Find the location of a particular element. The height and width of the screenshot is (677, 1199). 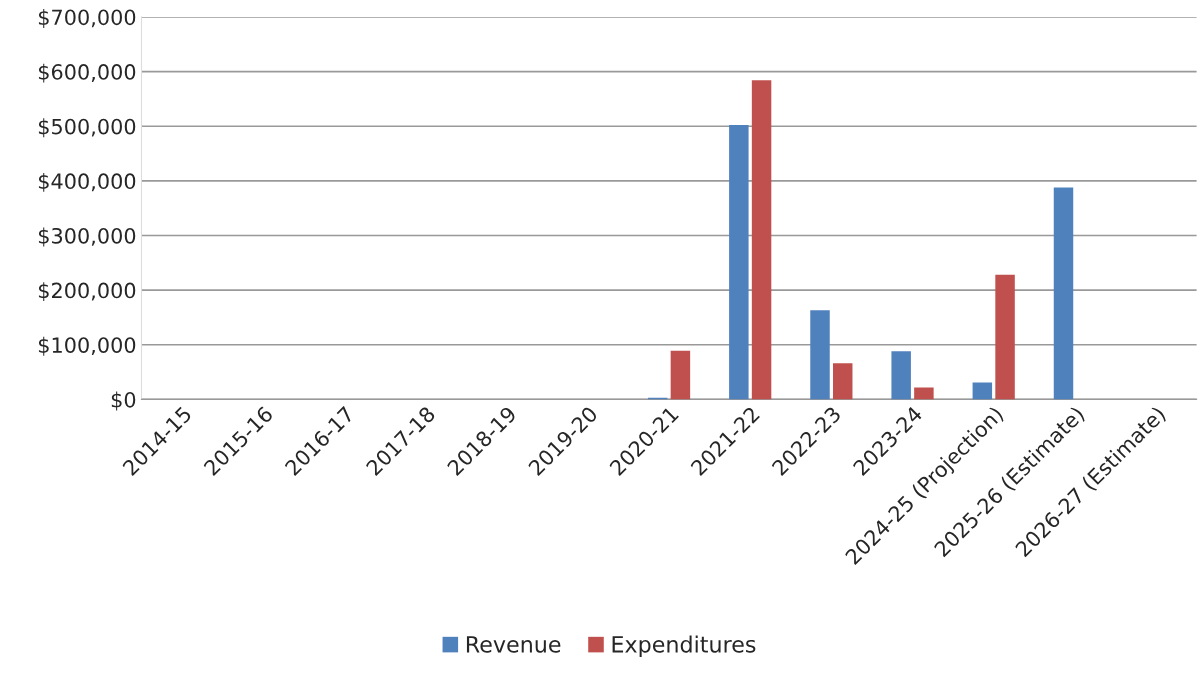

y-tick-label: $400,000 is located at coordinates (87, 182).